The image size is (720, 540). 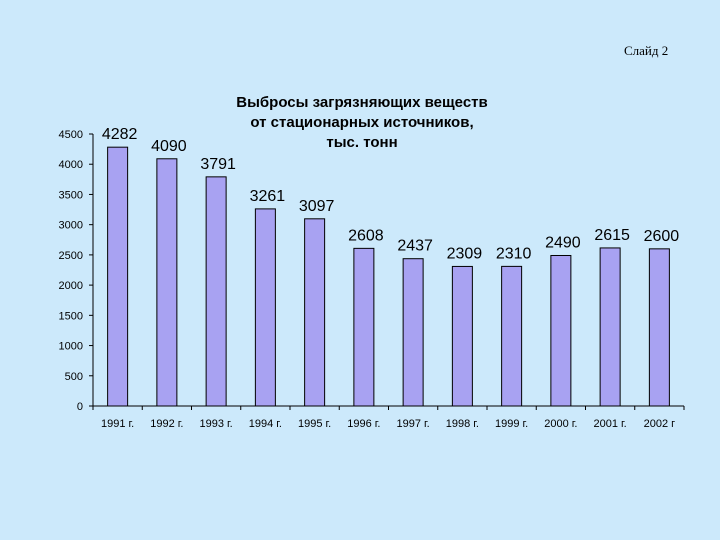 I want to click on x-tick-label: 1994 г., so click(x=265, y=424).